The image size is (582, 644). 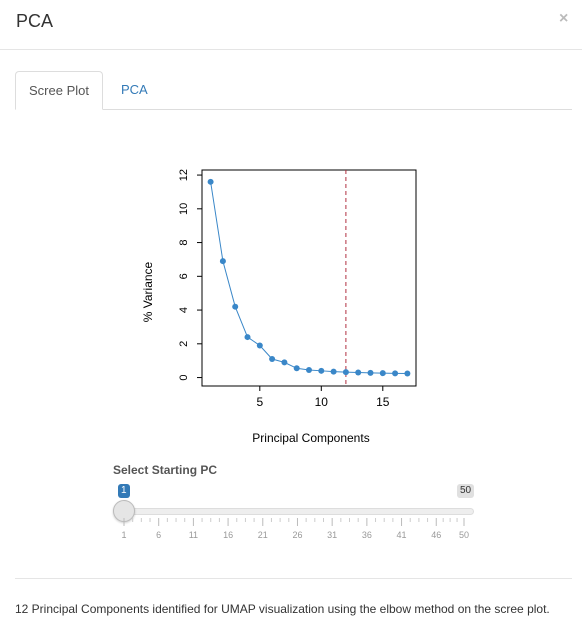 I want to click on slider-tick-label: 50, so click(x=464, y=535).